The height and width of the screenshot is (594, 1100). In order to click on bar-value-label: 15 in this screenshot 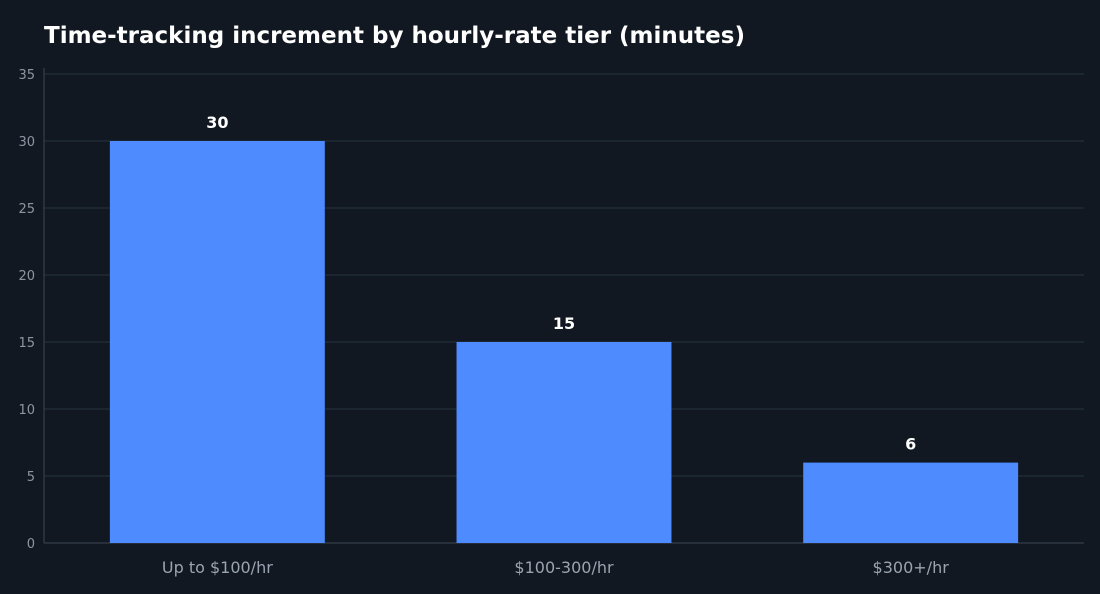, I will do `click(564, 323)`.